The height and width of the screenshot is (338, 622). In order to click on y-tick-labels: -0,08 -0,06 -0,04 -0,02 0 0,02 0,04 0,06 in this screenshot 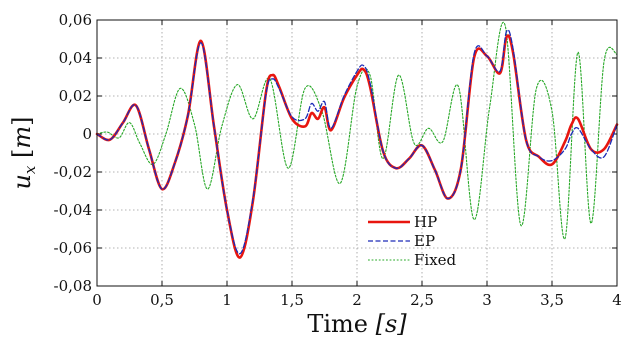, I will do `click(73, 153)`.